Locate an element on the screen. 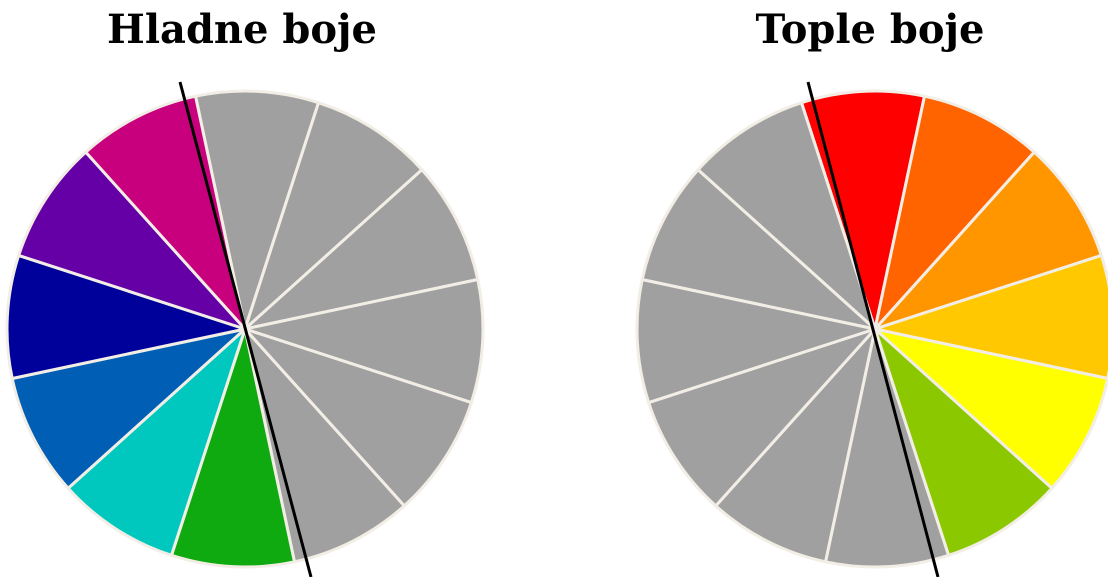 Image resolution: width=1108 pixels, height=577 pixels. cool-wheel-segment-magenta is located at coordinates (165, 212).